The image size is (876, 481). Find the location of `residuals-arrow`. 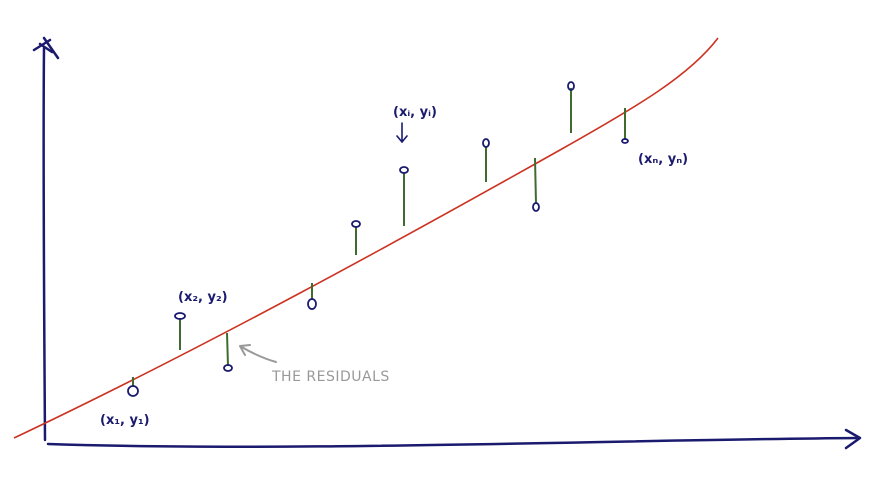

residuals-arrow is located at coordinates (258, 353).